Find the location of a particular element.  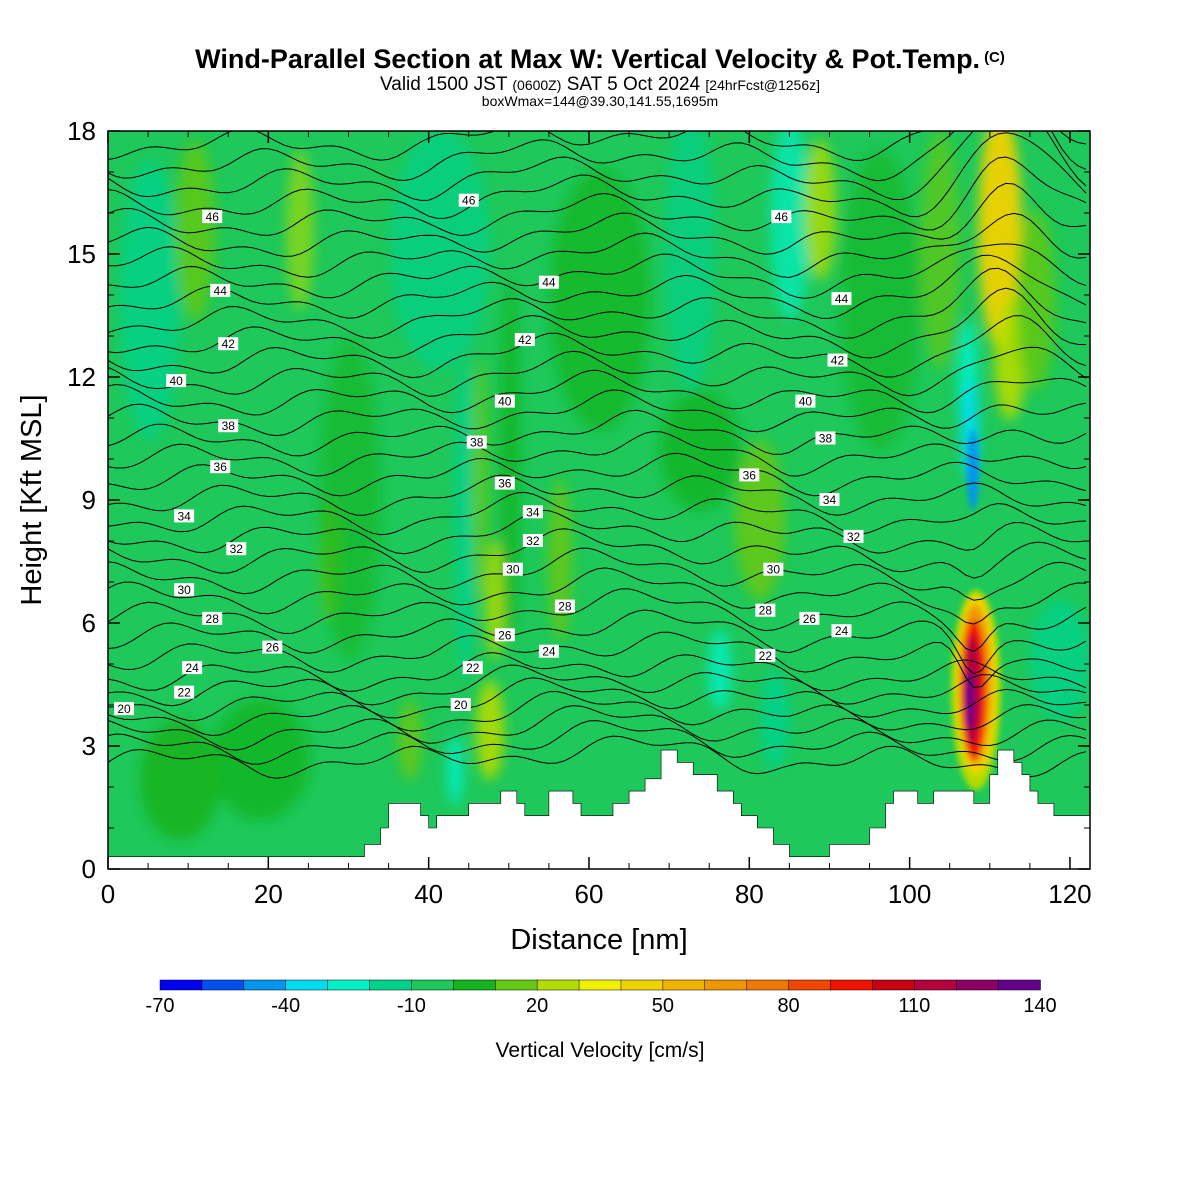

contour-label: 40 is located at coordinates (805, 401).